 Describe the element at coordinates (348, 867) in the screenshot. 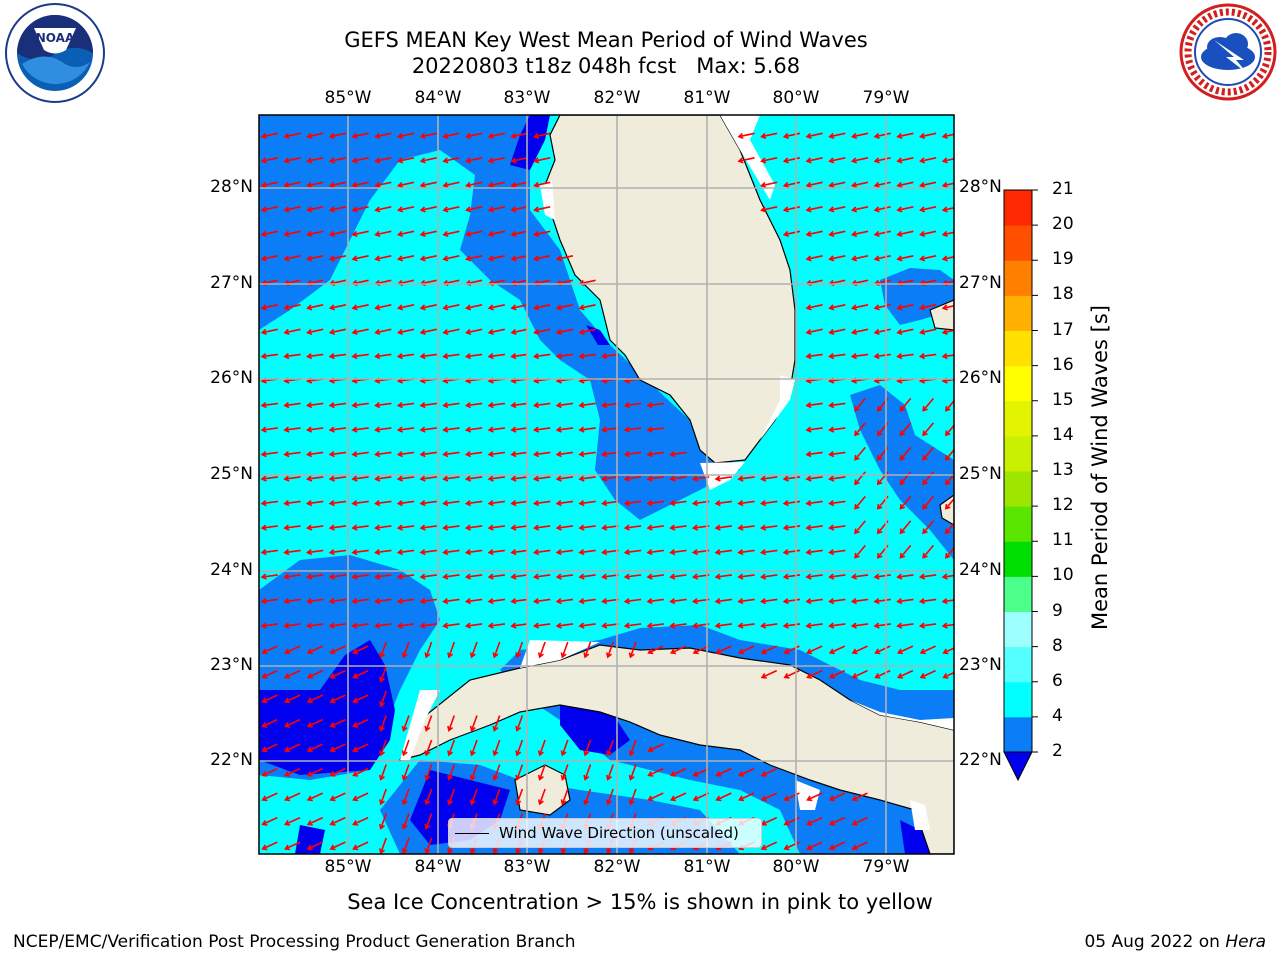

I see `lon-label: 85°W` at that location.